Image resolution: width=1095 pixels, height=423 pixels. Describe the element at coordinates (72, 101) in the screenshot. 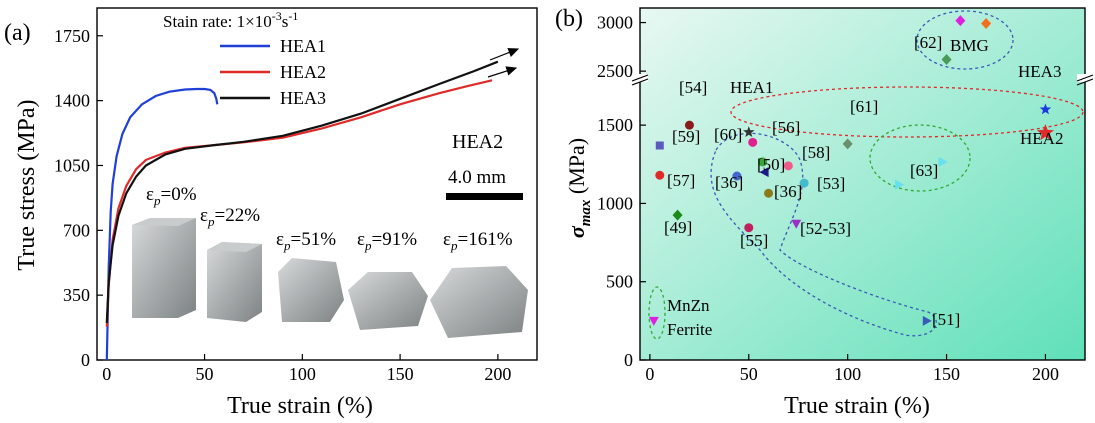

I see `panel-a-y-tick-label: 1400` at that location.